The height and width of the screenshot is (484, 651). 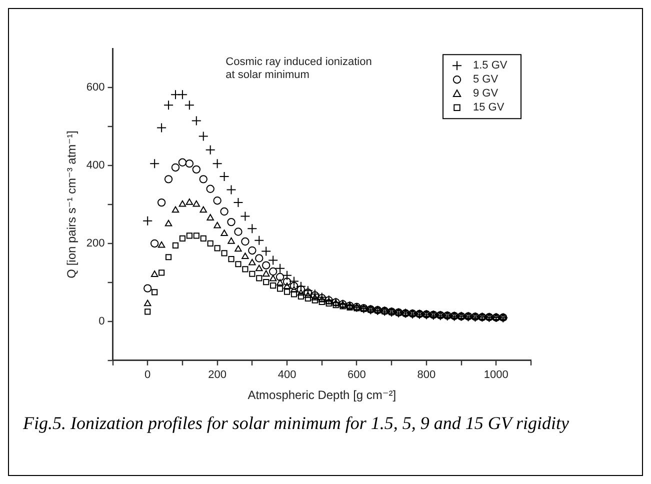 I want to click on y-tick-label: 400, so click(x=95, y=166).